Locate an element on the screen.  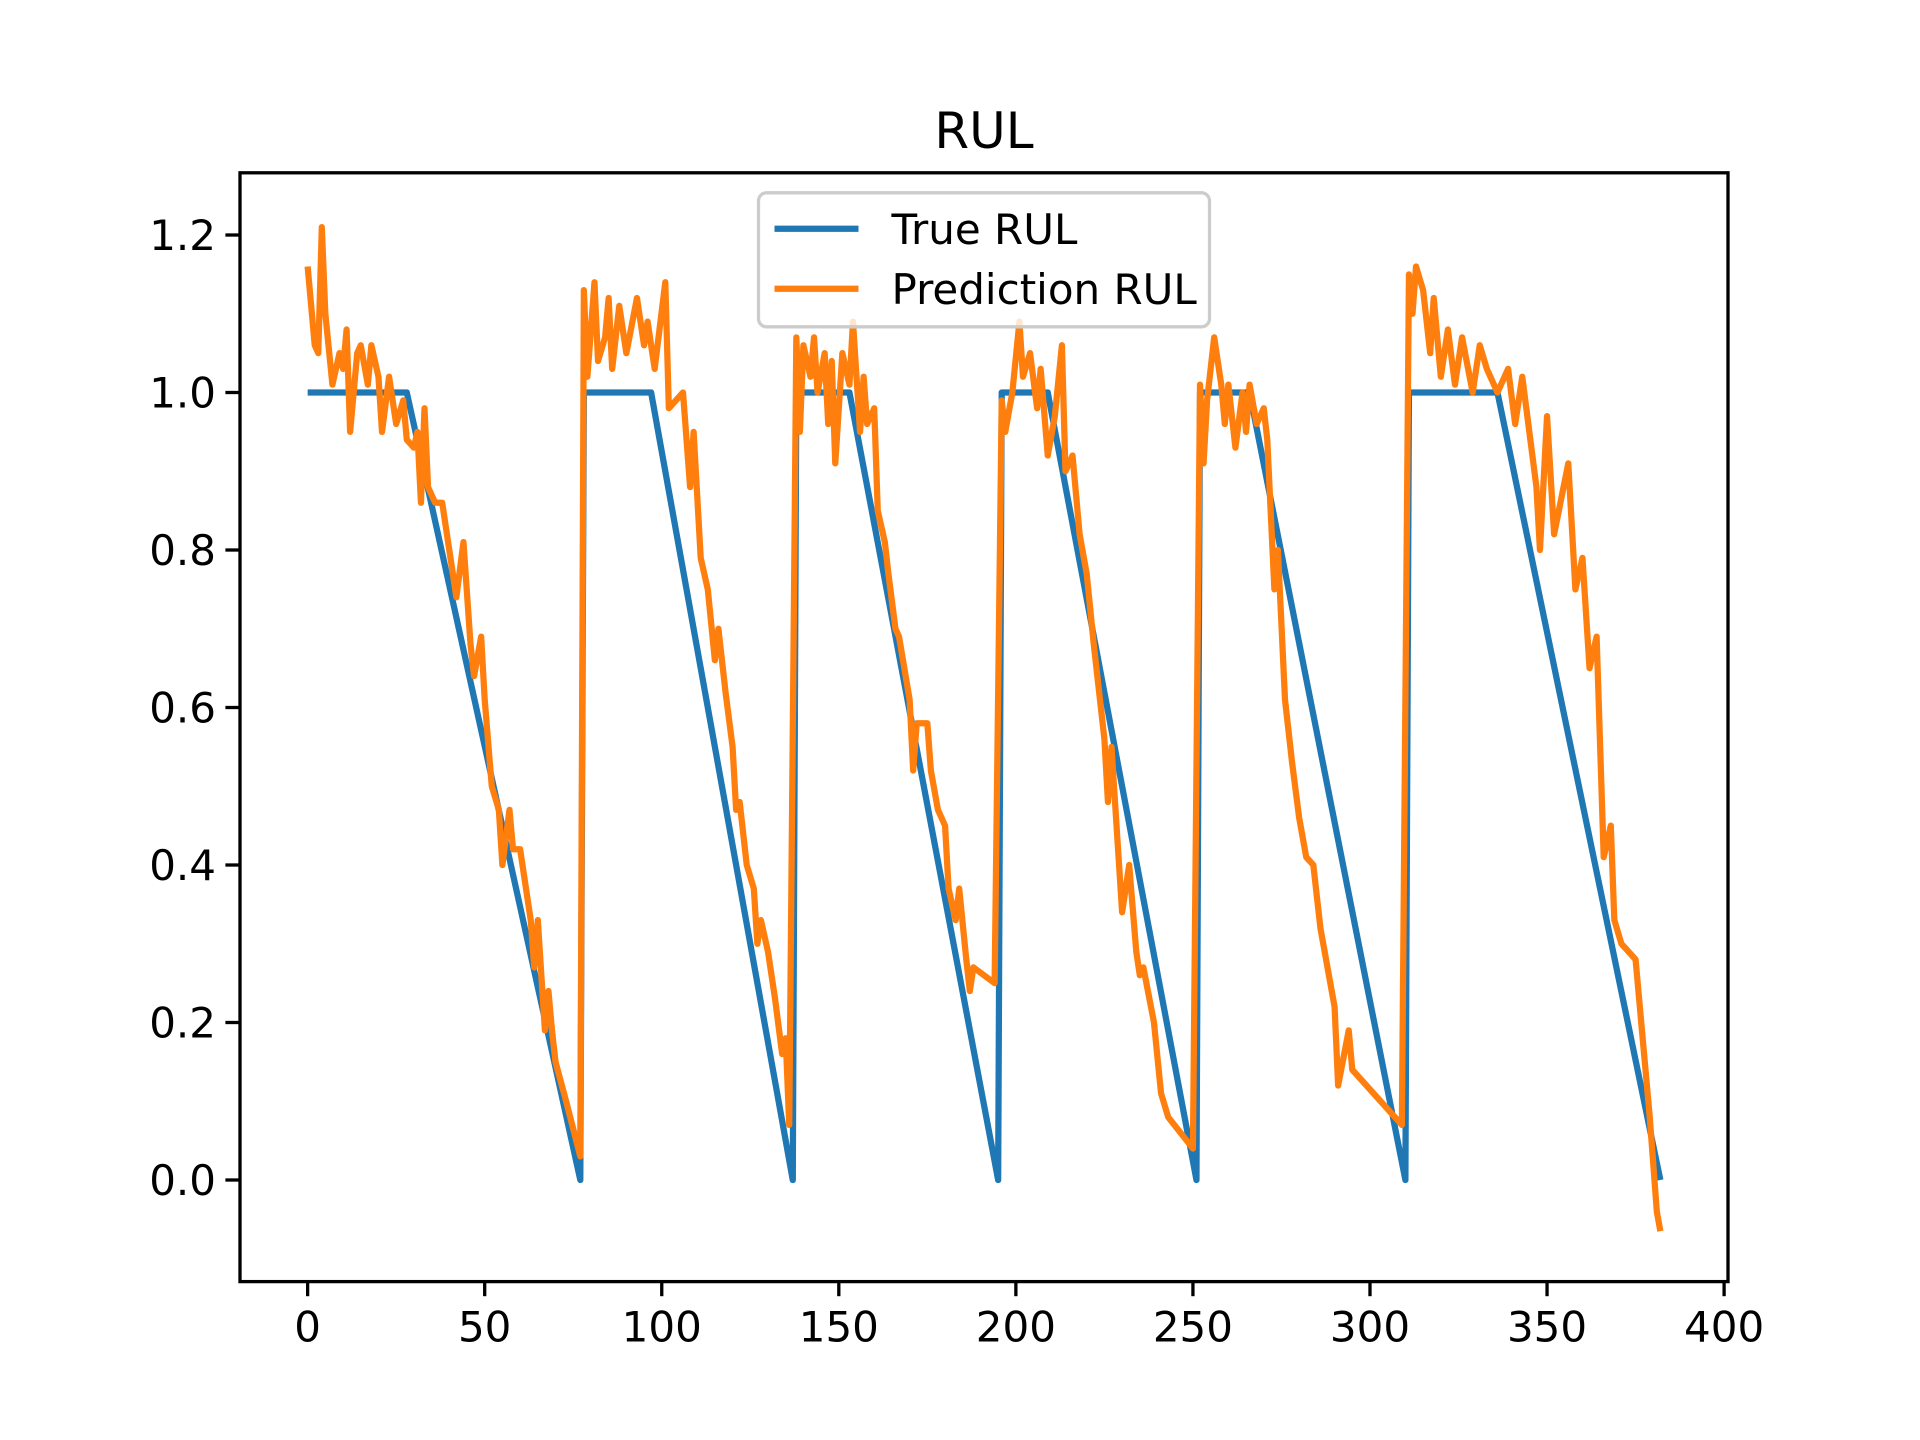
x-tick-label: 150 is located at coordinates (839, 1327).